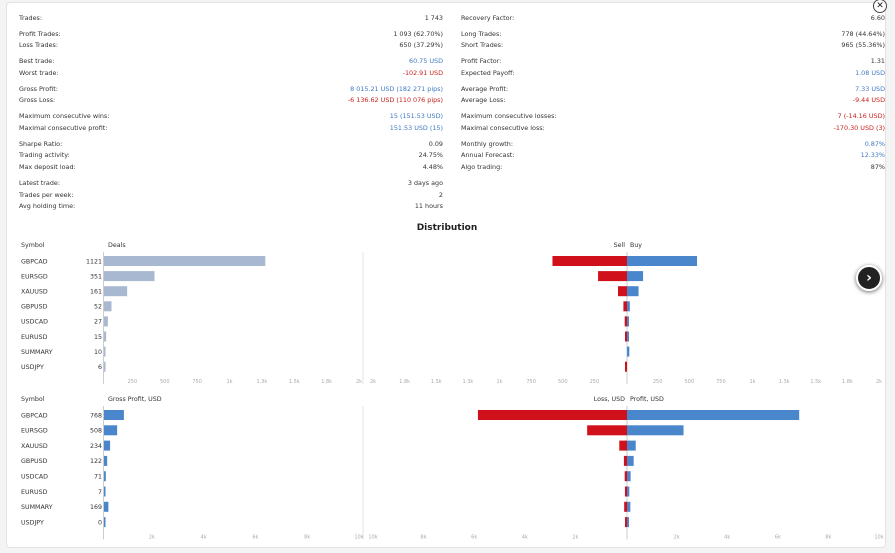 This screenshot has width=895, height=553. What do you see at coordinates (416, 116) in the screenshot?
I see `stat-value: 15 (151.53 USD)` at bounding box center [416, 116].